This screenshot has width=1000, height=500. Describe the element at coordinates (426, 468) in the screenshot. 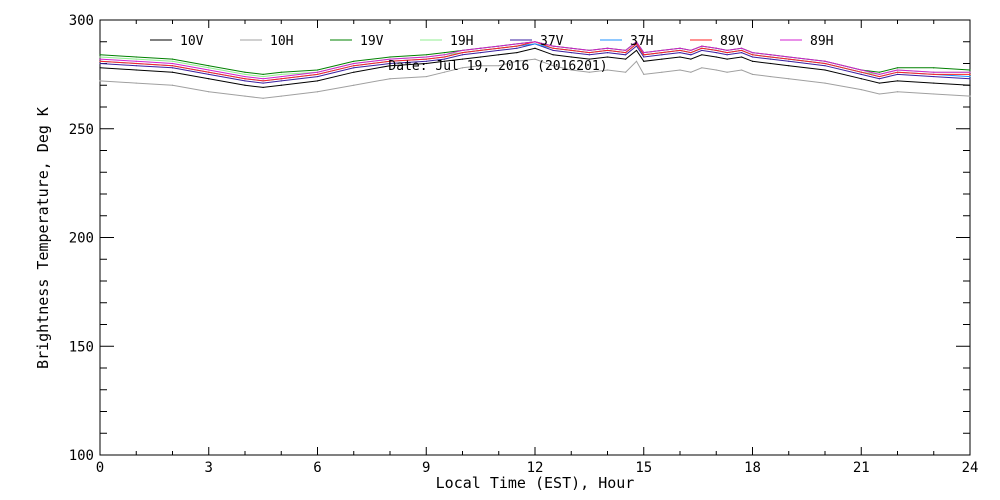

I see `x-tick-label: 9` at that location.